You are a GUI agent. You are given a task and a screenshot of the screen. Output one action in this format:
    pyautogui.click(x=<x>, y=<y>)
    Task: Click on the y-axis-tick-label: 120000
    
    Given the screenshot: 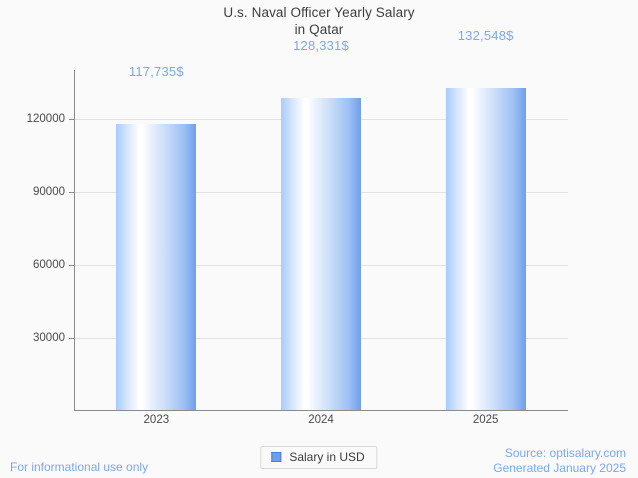 What is the action you would take?
    pyautogui.click(x=45, y=118)
    